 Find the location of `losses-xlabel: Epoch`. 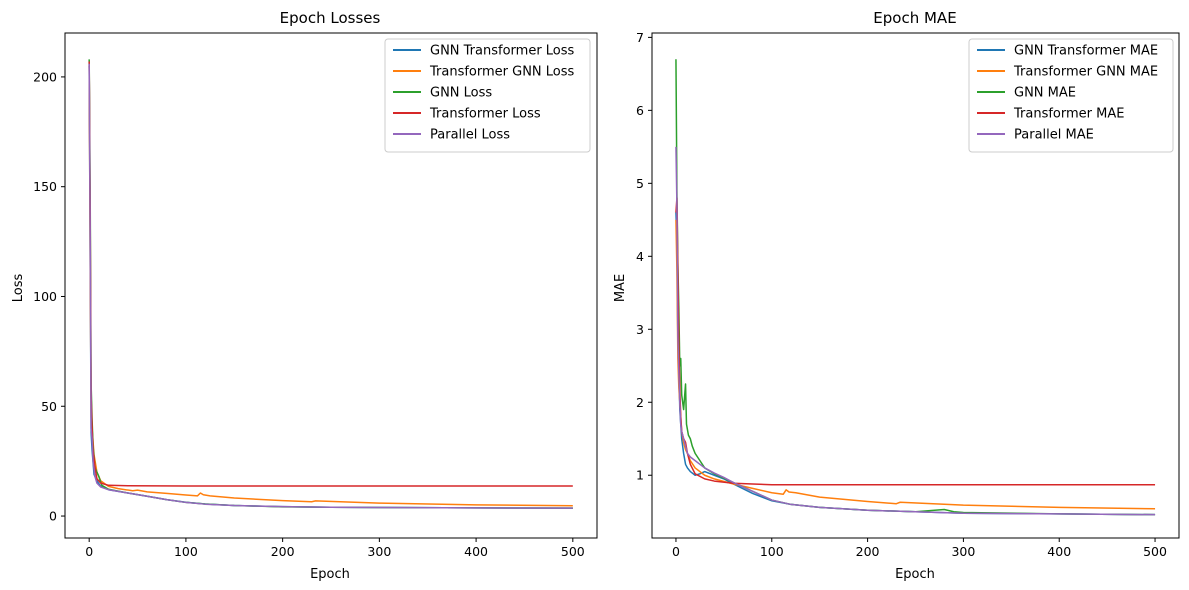

losses-xlabel: Epoch is located at coordinates (330, 574).